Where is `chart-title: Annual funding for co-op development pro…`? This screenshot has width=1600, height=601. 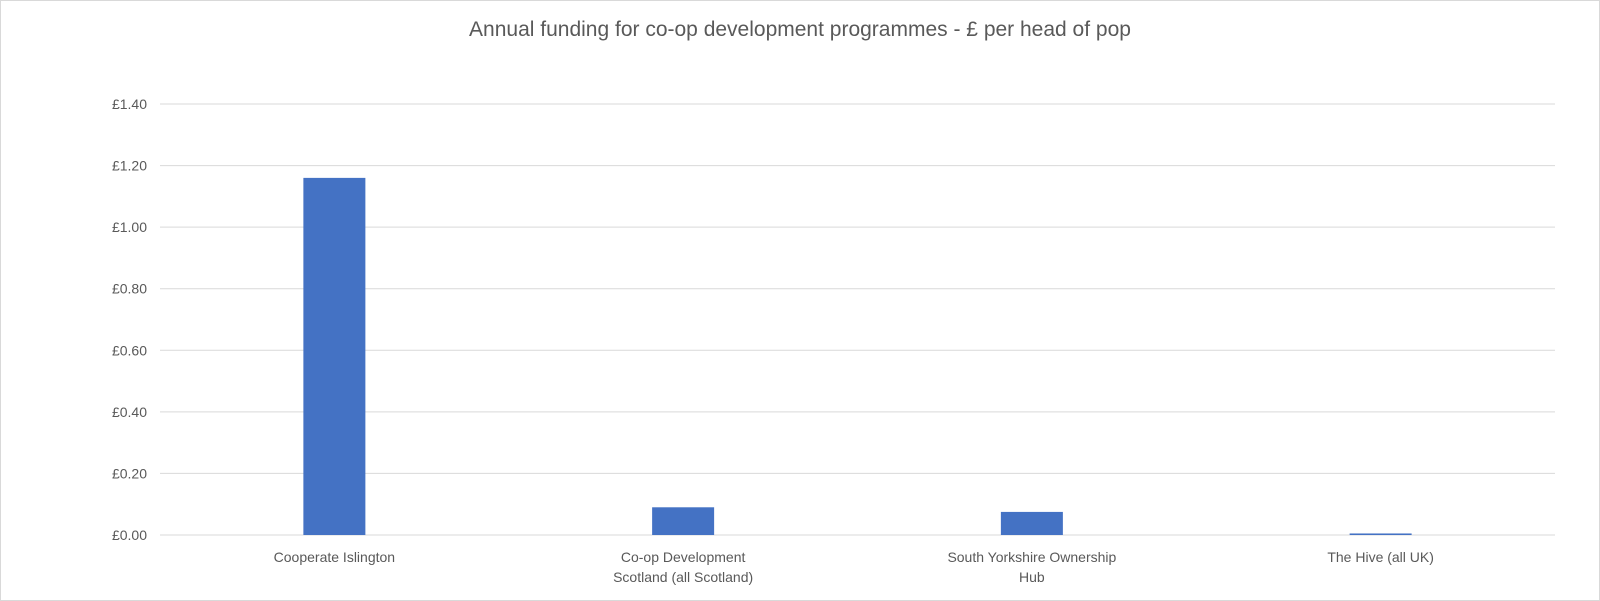
chart-title: Annual funding for co-op development pro… is located at coordinates (800, 29).